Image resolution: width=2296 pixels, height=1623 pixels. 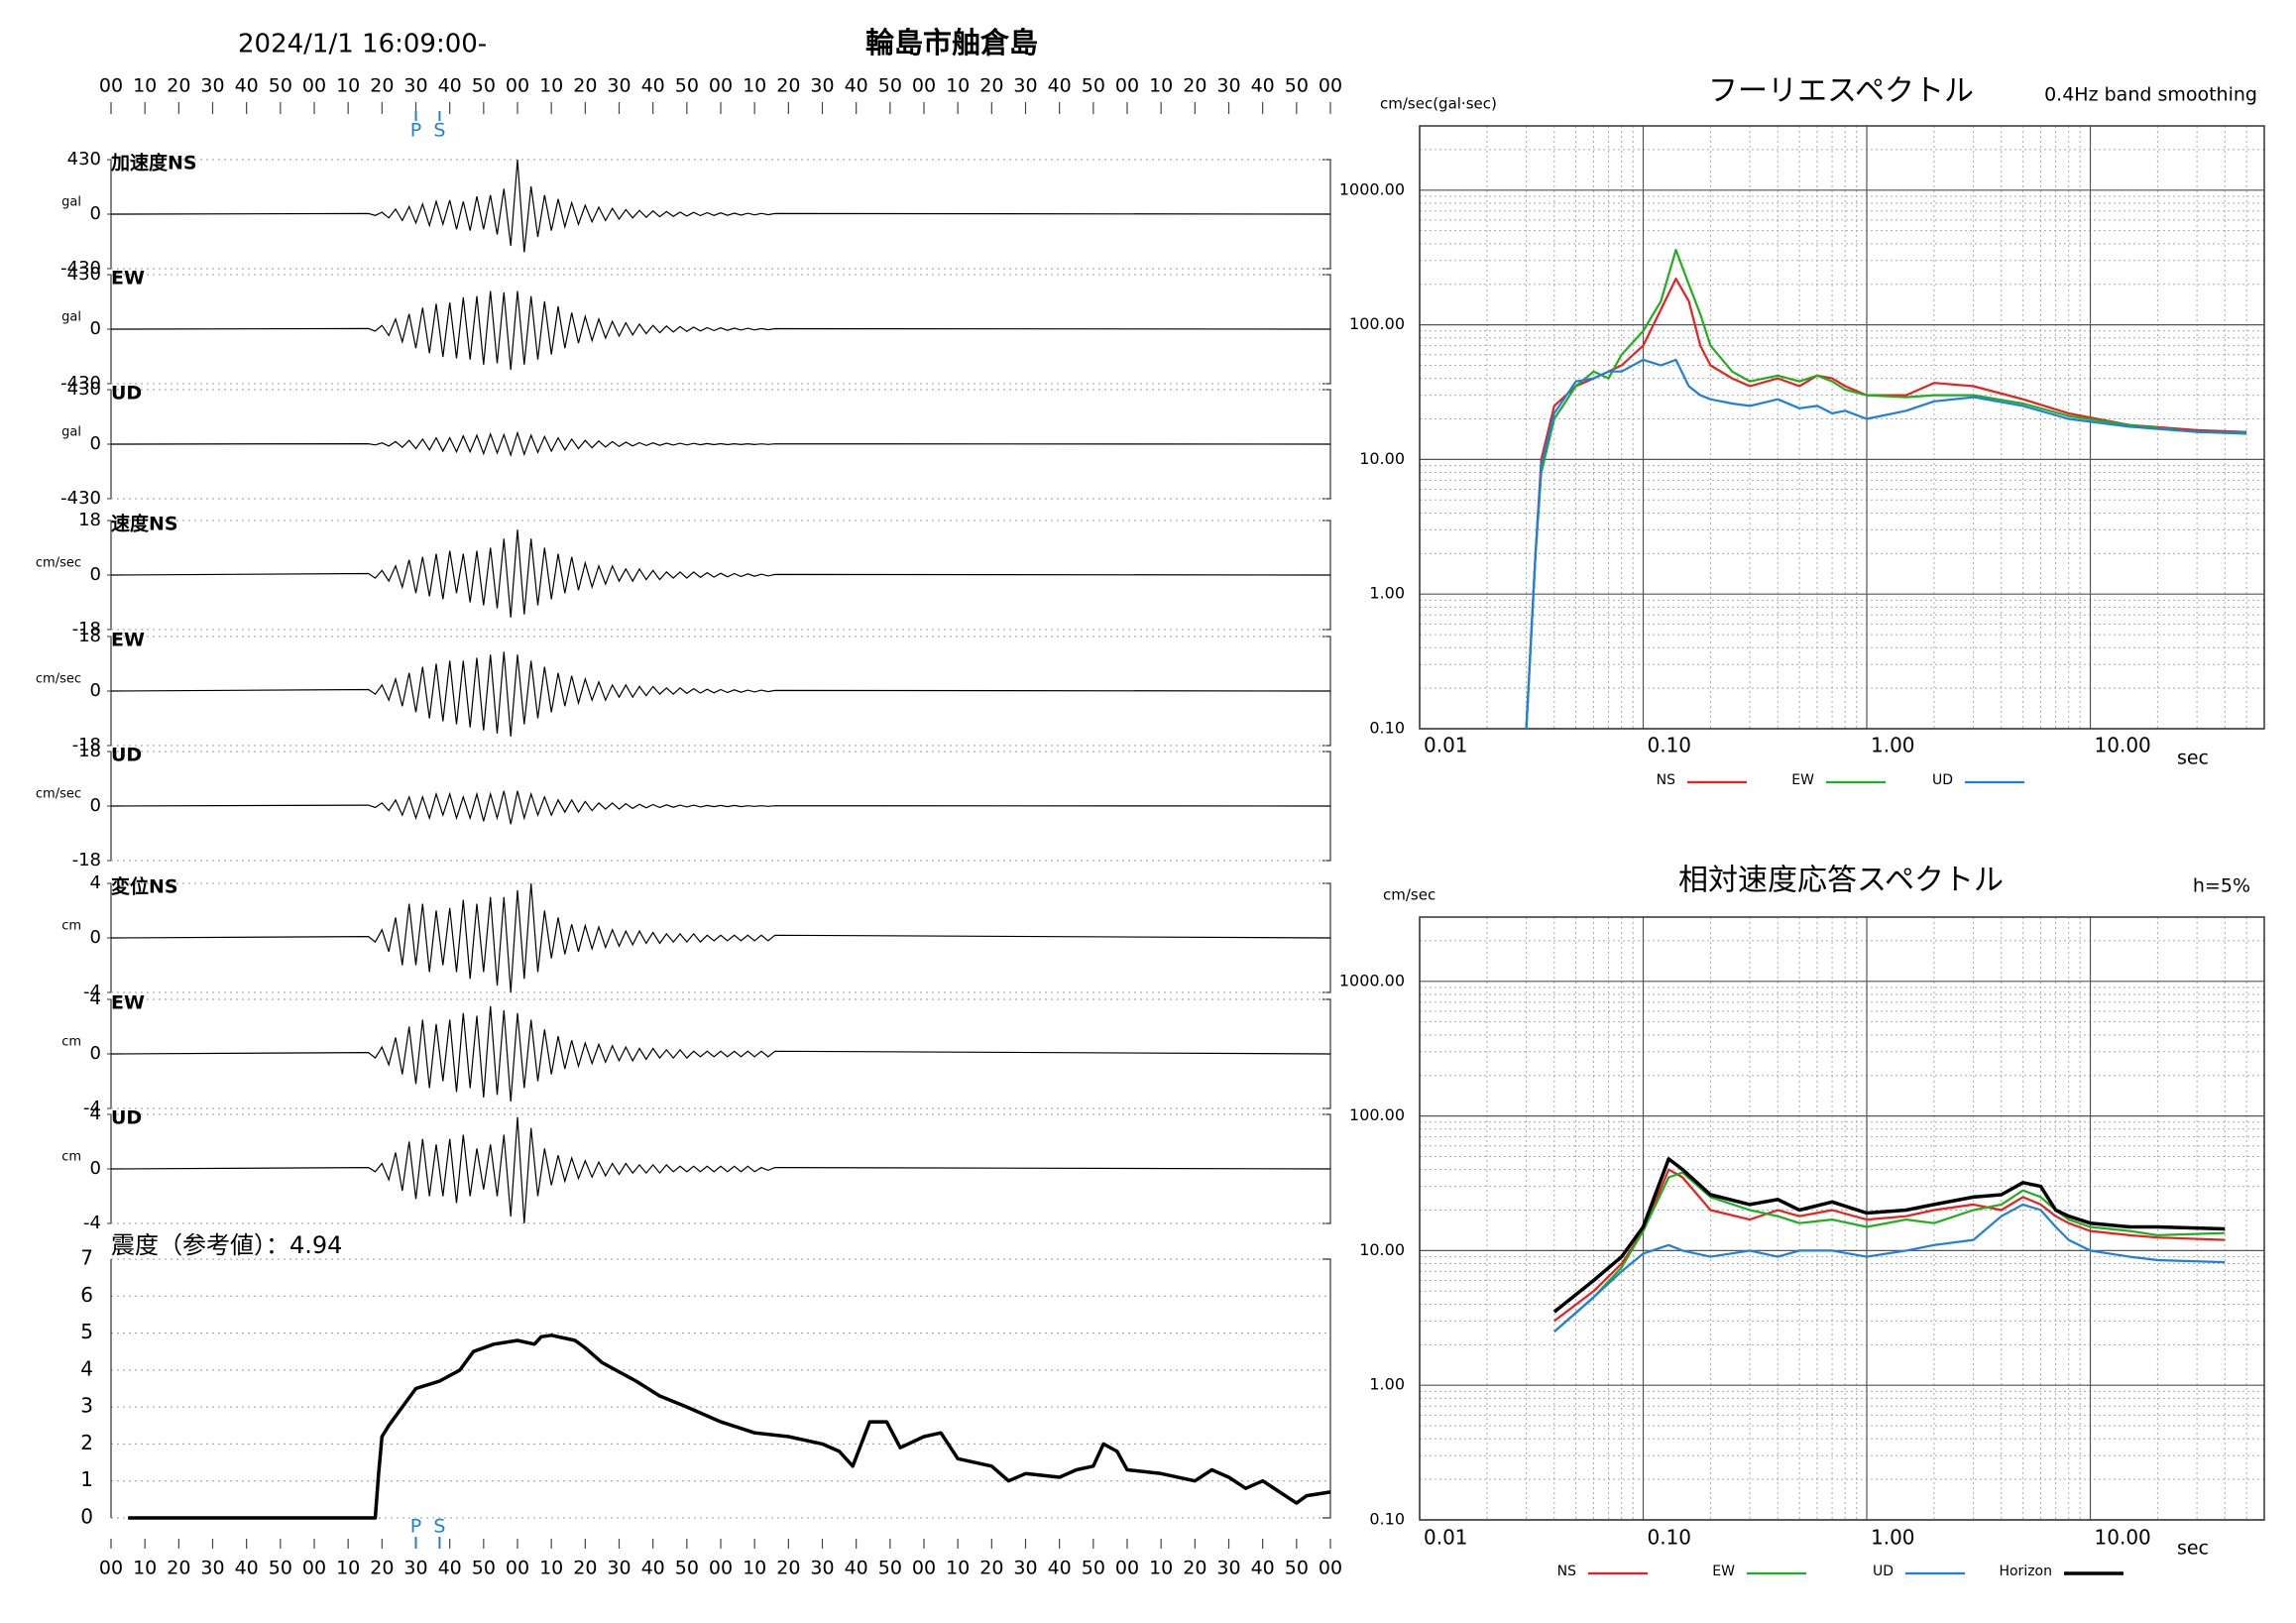 I want to click on y-tick-label: 18, so click(x=89, y=520).